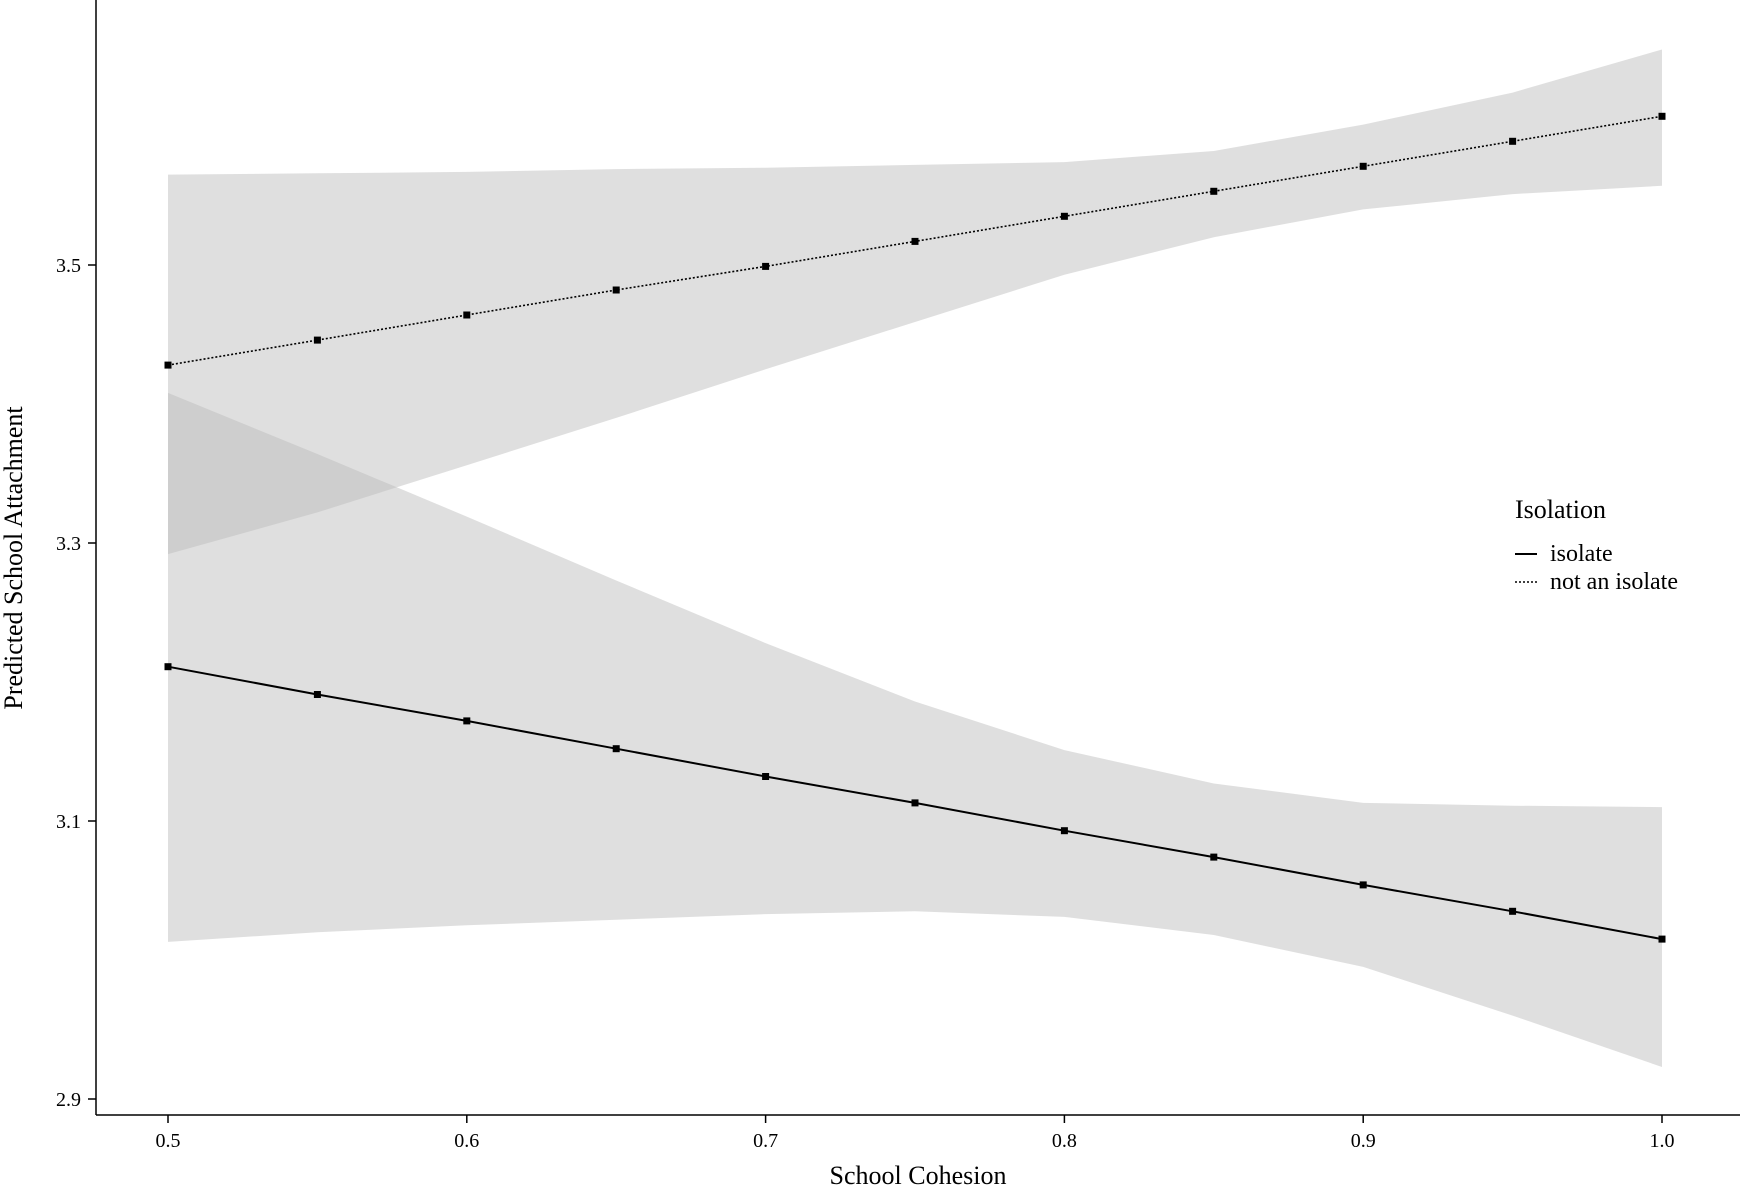 The height and width of the screenshot is (1187, 1740). What do you see at coordinates (1560, 509) in the screenshot?
I see `legend-title: Isolation` at bounding box center [1560, 509].